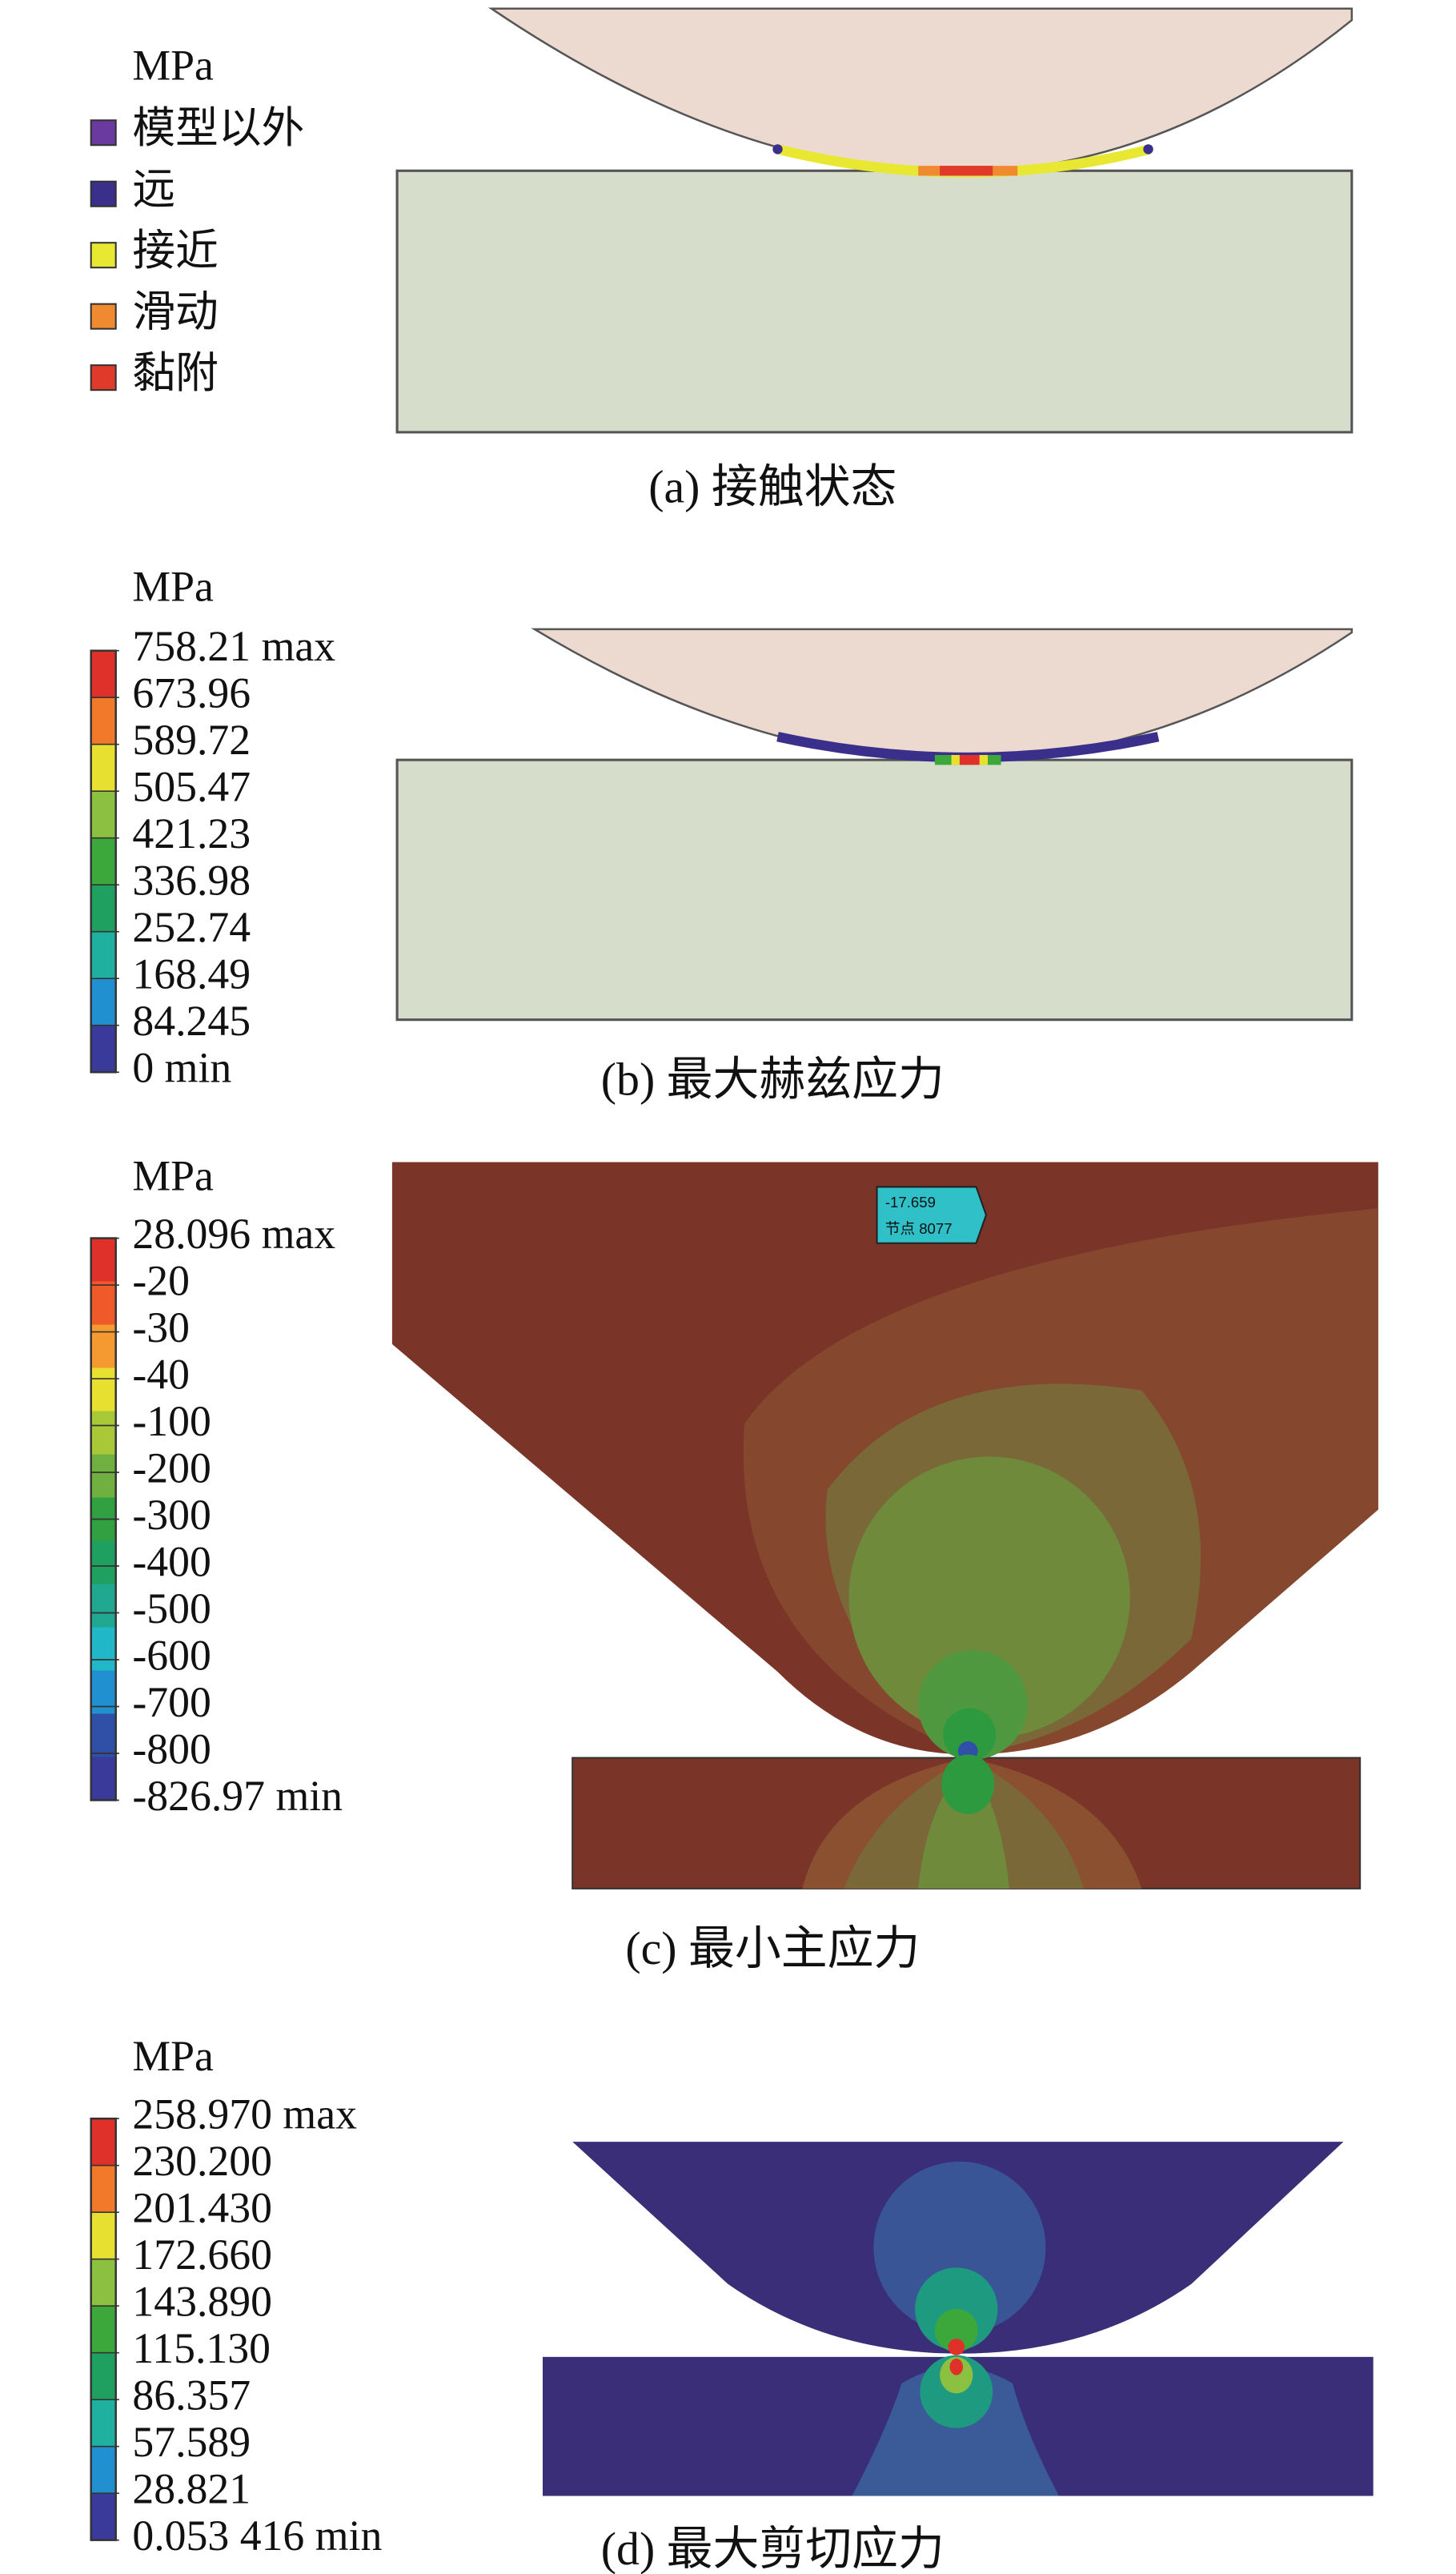 The image size is (1456, 2574). I want to click on scale-label: 172.660, so click(202, 2255).